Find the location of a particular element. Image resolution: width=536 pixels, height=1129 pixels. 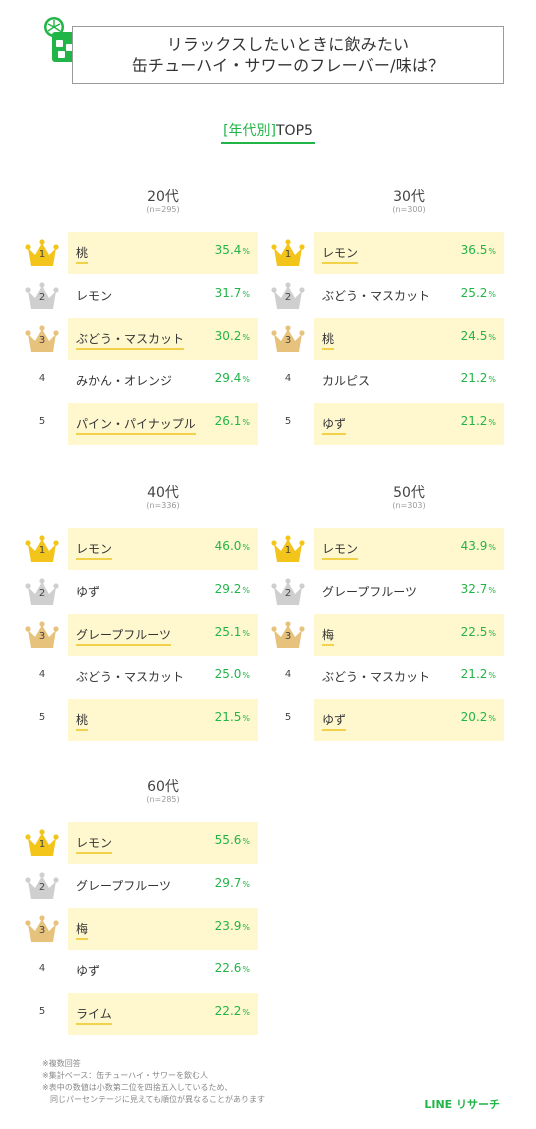

percentage-value: 23.9% is located at coordinates (232, 926).